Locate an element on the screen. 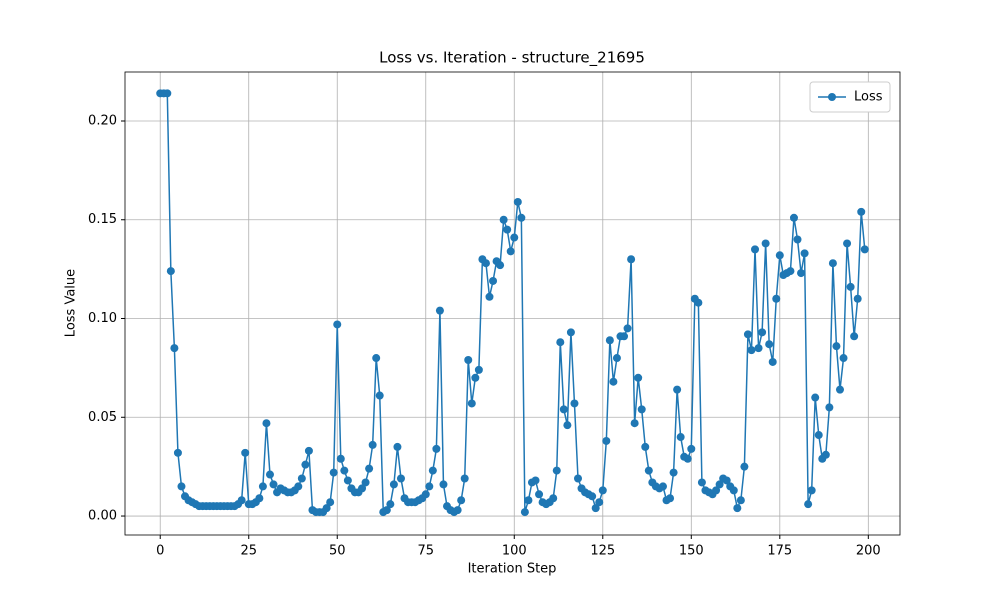  x-tick-label: 100 is located at coordinates (514, 551).